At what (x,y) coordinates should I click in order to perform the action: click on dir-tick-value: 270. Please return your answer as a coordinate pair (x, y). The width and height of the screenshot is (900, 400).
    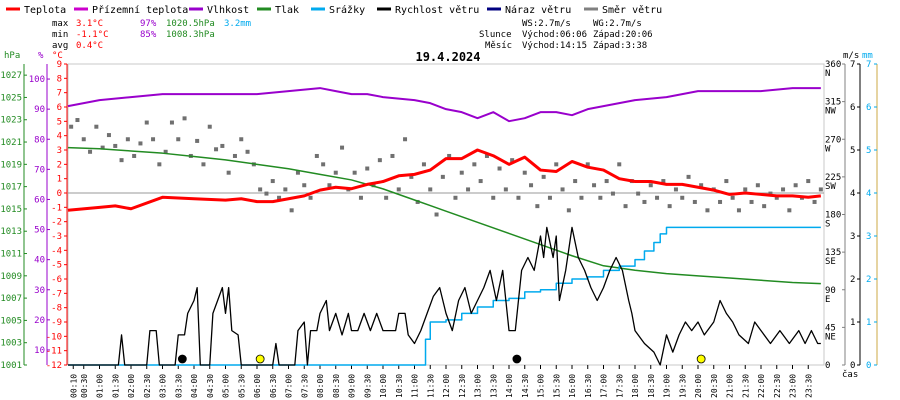
    Looking at the image, I should click on (833, 140).